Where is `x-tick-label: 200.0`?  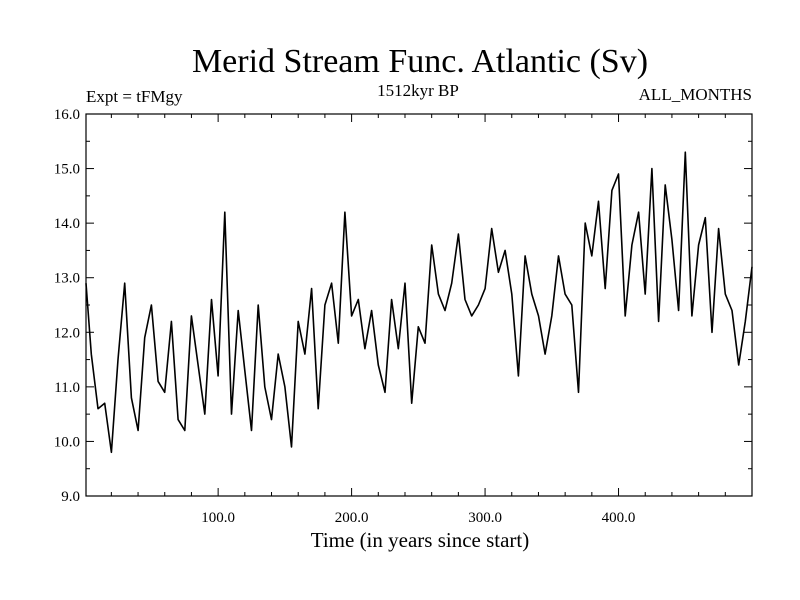 x-tick-label: 200.0 is located at coordinates (352, 518).